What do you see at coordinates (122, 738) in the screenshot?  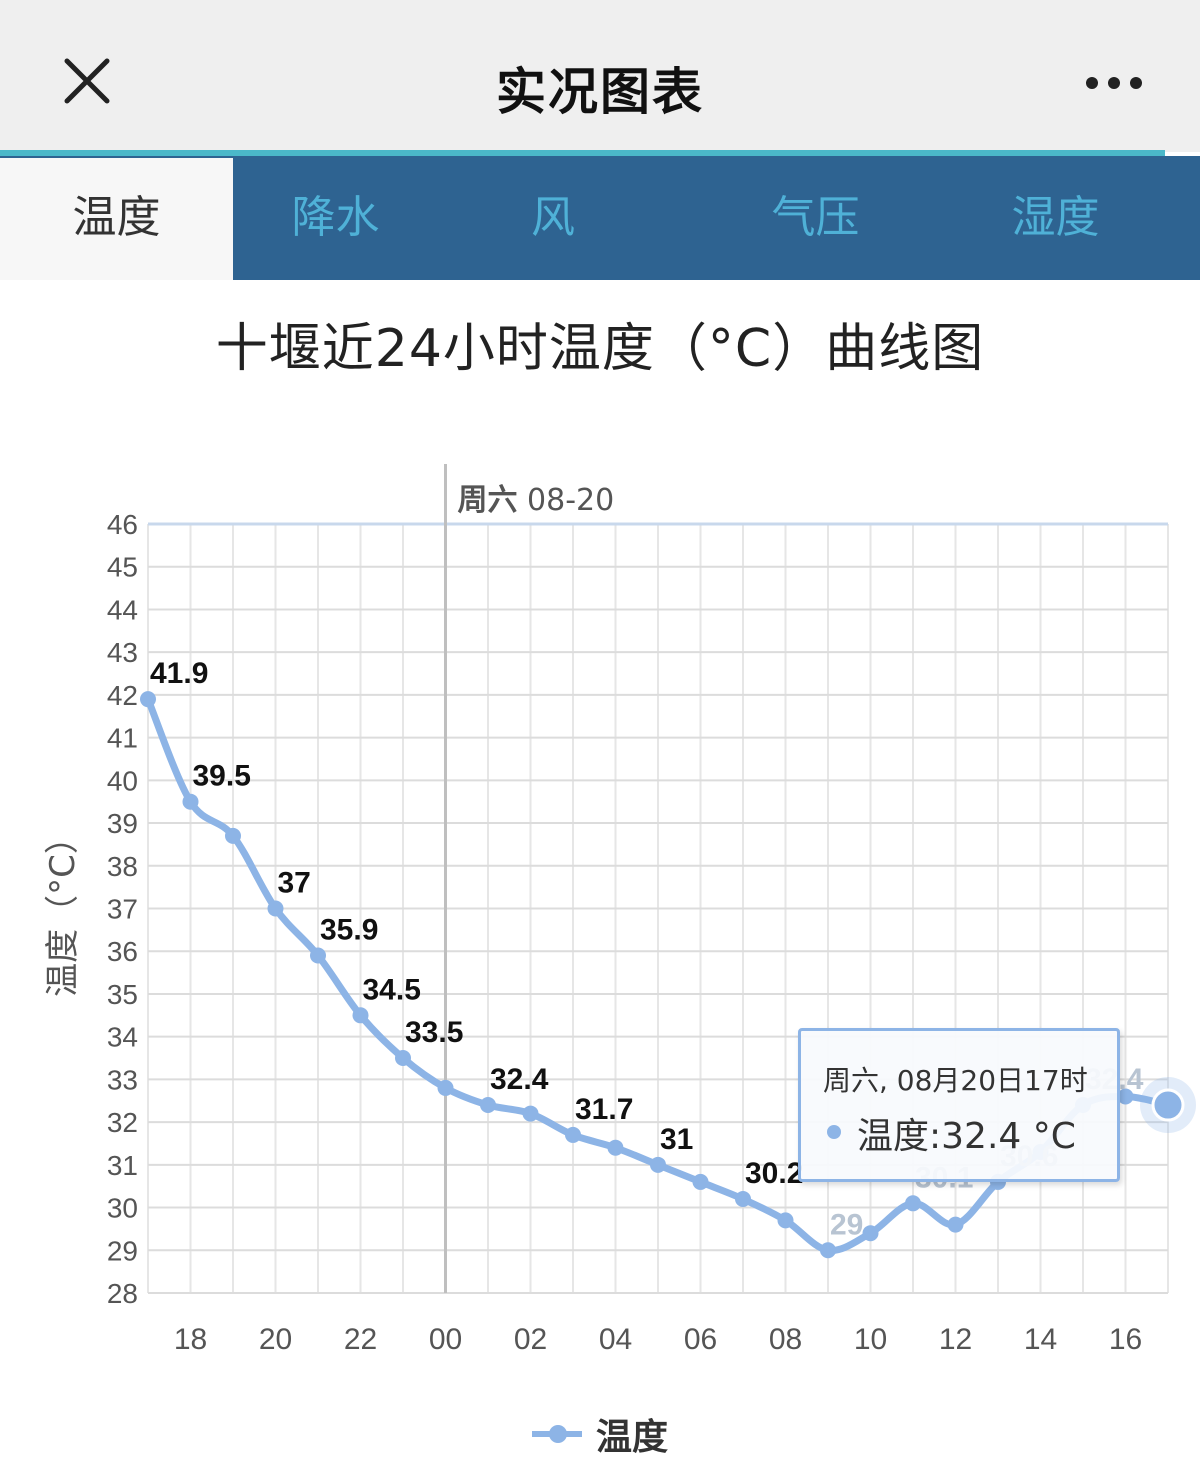 I see `y-tick-label: 41` at bounding box center [122, 738].